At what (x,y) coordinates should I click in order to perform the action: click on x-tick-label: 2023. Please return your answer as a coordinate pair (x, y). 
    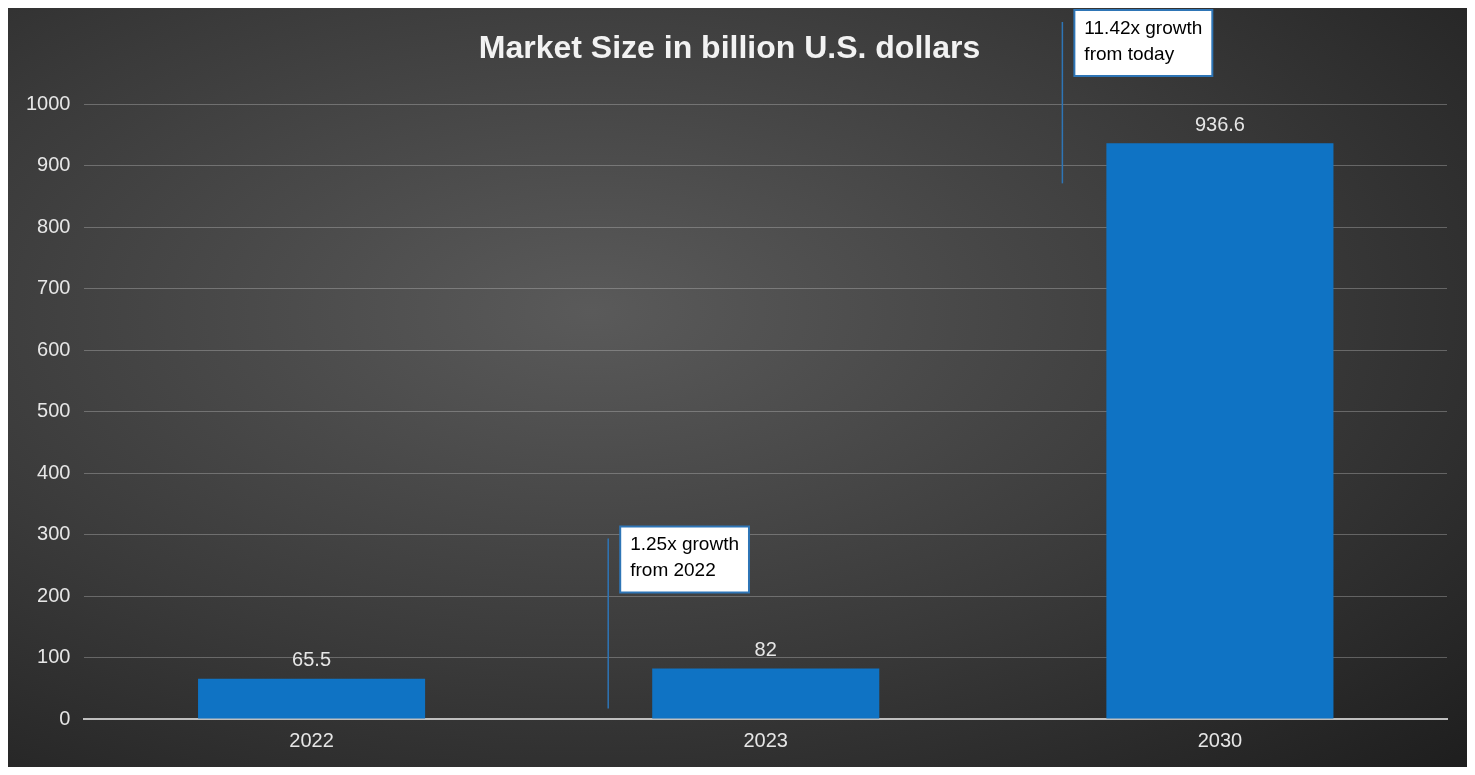
    Looking at the image, I should click on (765, 739).